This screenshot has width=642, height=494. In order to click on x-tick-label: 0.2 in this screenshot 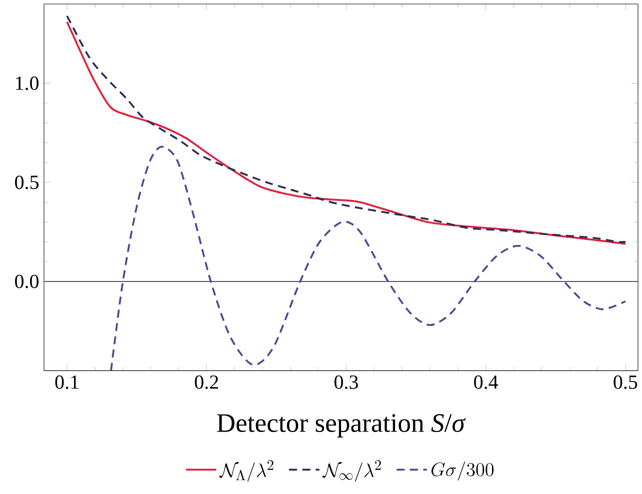, I will do `click(206, 383)`.